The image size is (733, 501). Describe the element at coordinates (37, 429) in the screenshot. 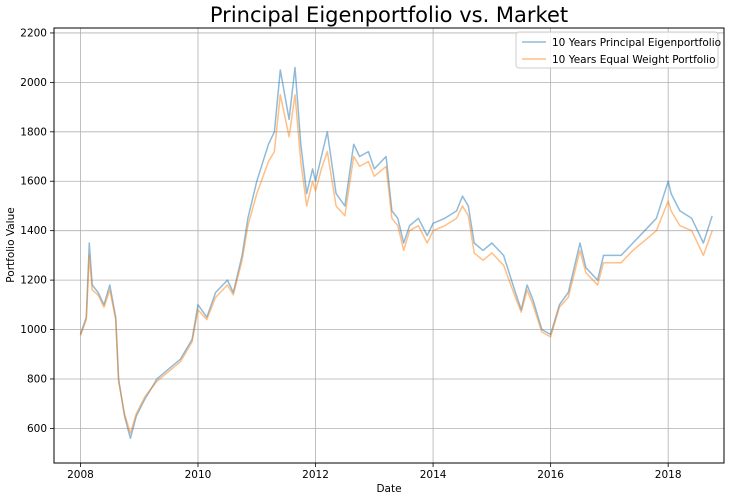

I see `y-tick-label: 600` at that location.